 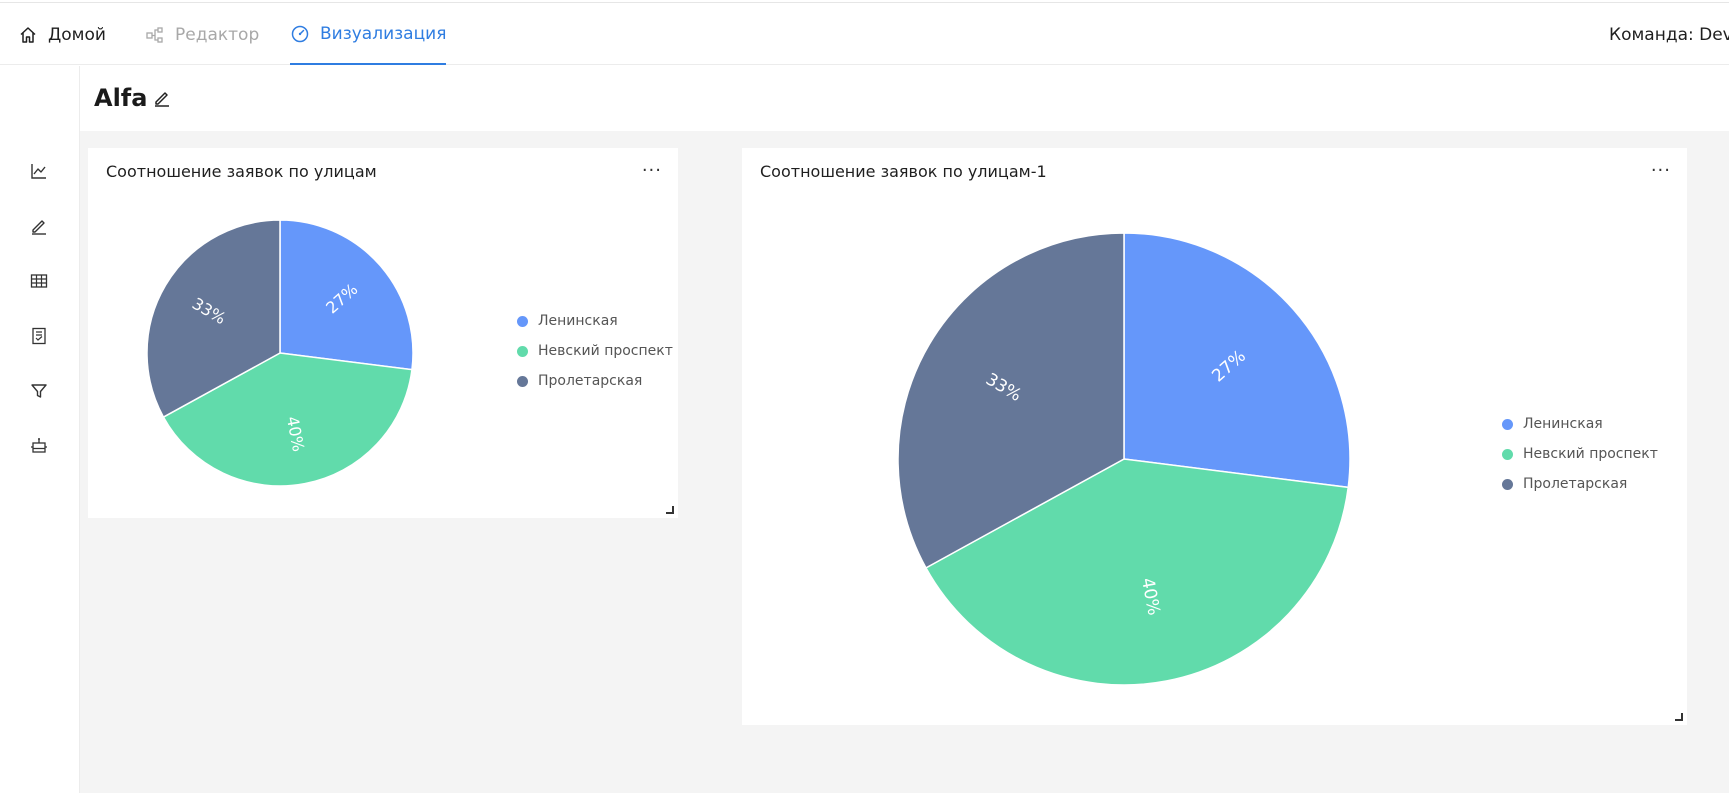 What do you see at coordinates (39, 446) in the screenshot?
I see `robot-icon` at bounding box center [39, 446].